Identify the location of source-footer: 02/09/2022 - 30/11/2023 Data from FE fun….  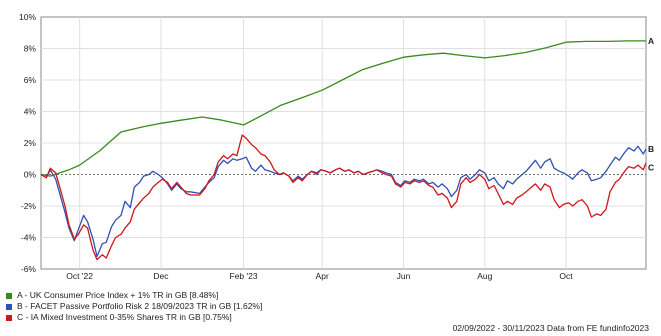
(550, 328).